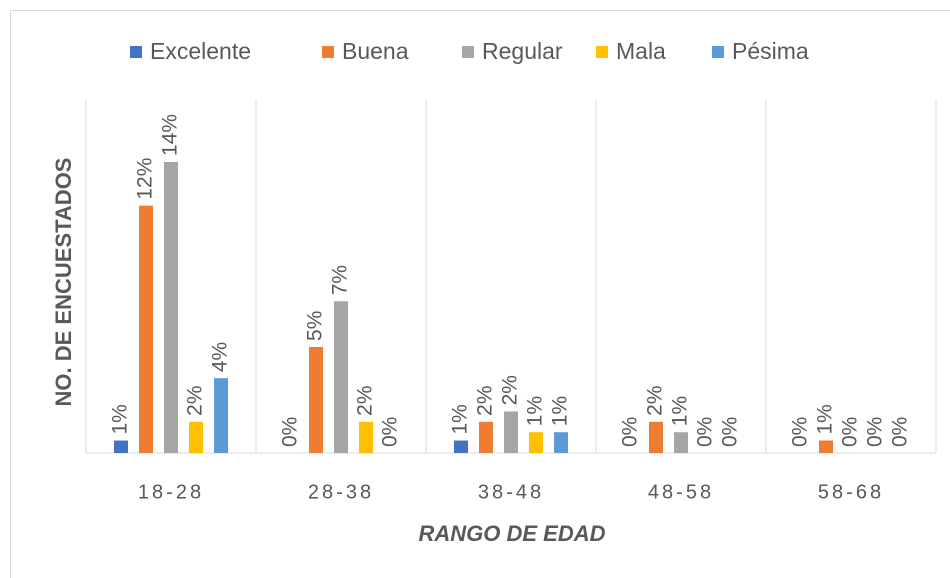 The width and height of the screenshot is (950, 578). What do you see at coordinates (220, 357) in the screenshot?
I see `data-label: 4%` at bounding box center [220, 357].